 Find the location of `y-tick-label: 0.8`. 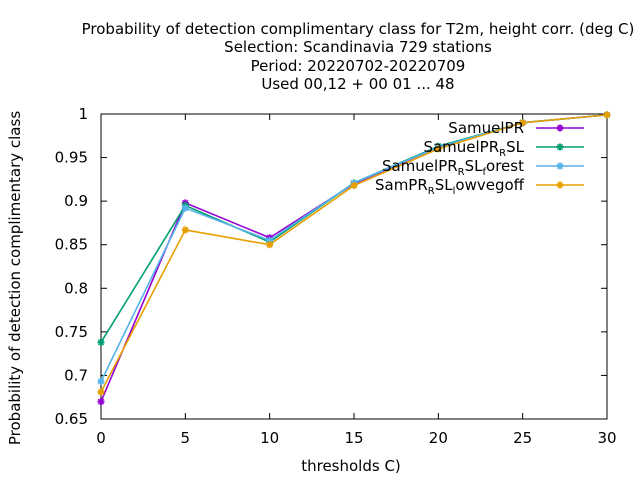

y-tick-label: 0.8 is located at coordinates (76, 288).